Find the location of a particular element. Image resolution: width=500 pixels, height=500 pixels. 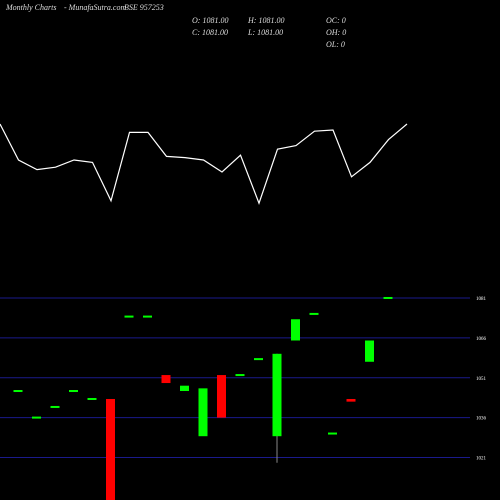

y-tick-label: 1081 is located at coordinates (481, 299).